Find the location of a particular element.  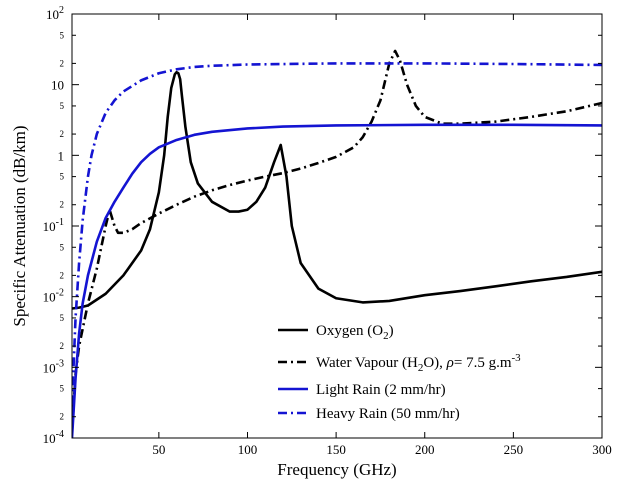

x-axis-label: Frequency (GHz) is located at coordinates (336, 469).